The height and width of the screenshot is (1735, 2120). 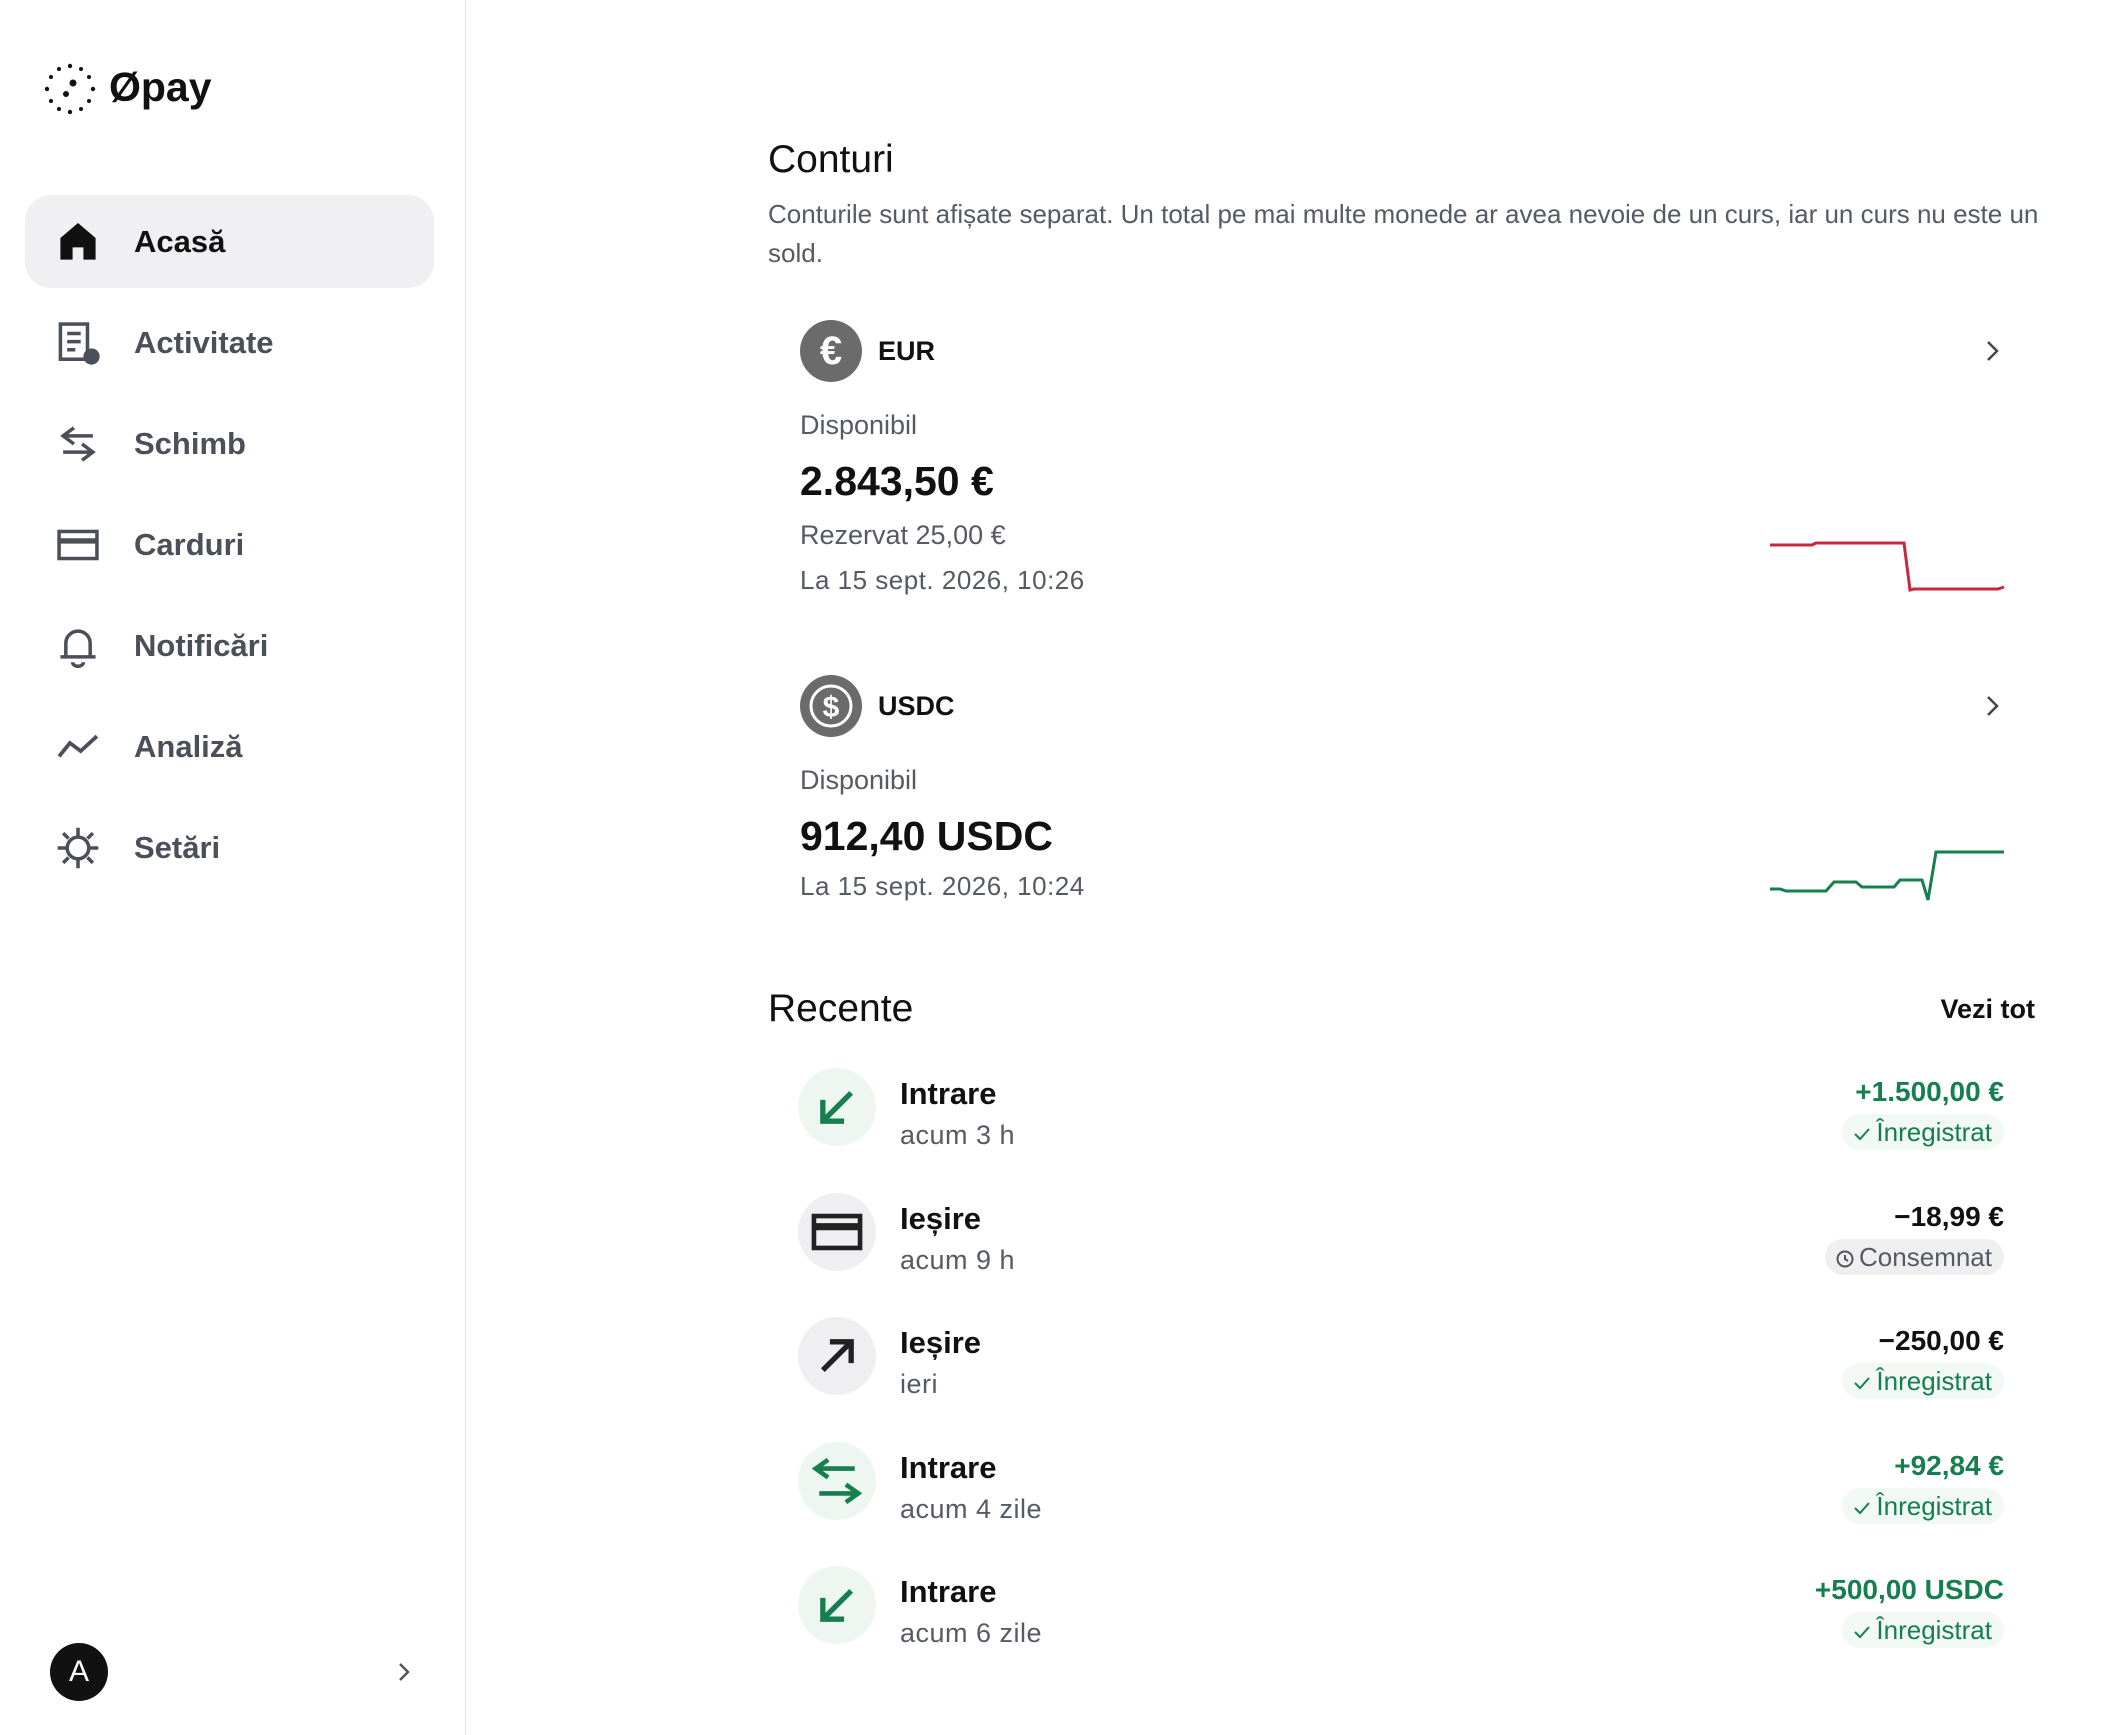 I want to click on accounts-title: Conturi, so click(x=831, y=159).